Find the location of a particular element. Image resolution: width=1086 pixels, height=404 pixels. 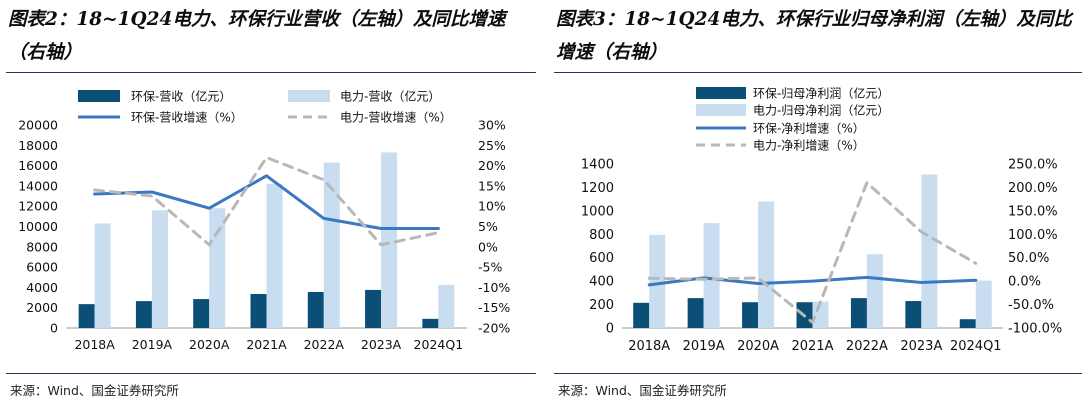

right-axis-tick-label: 5% is located at coordinates (488, 226).